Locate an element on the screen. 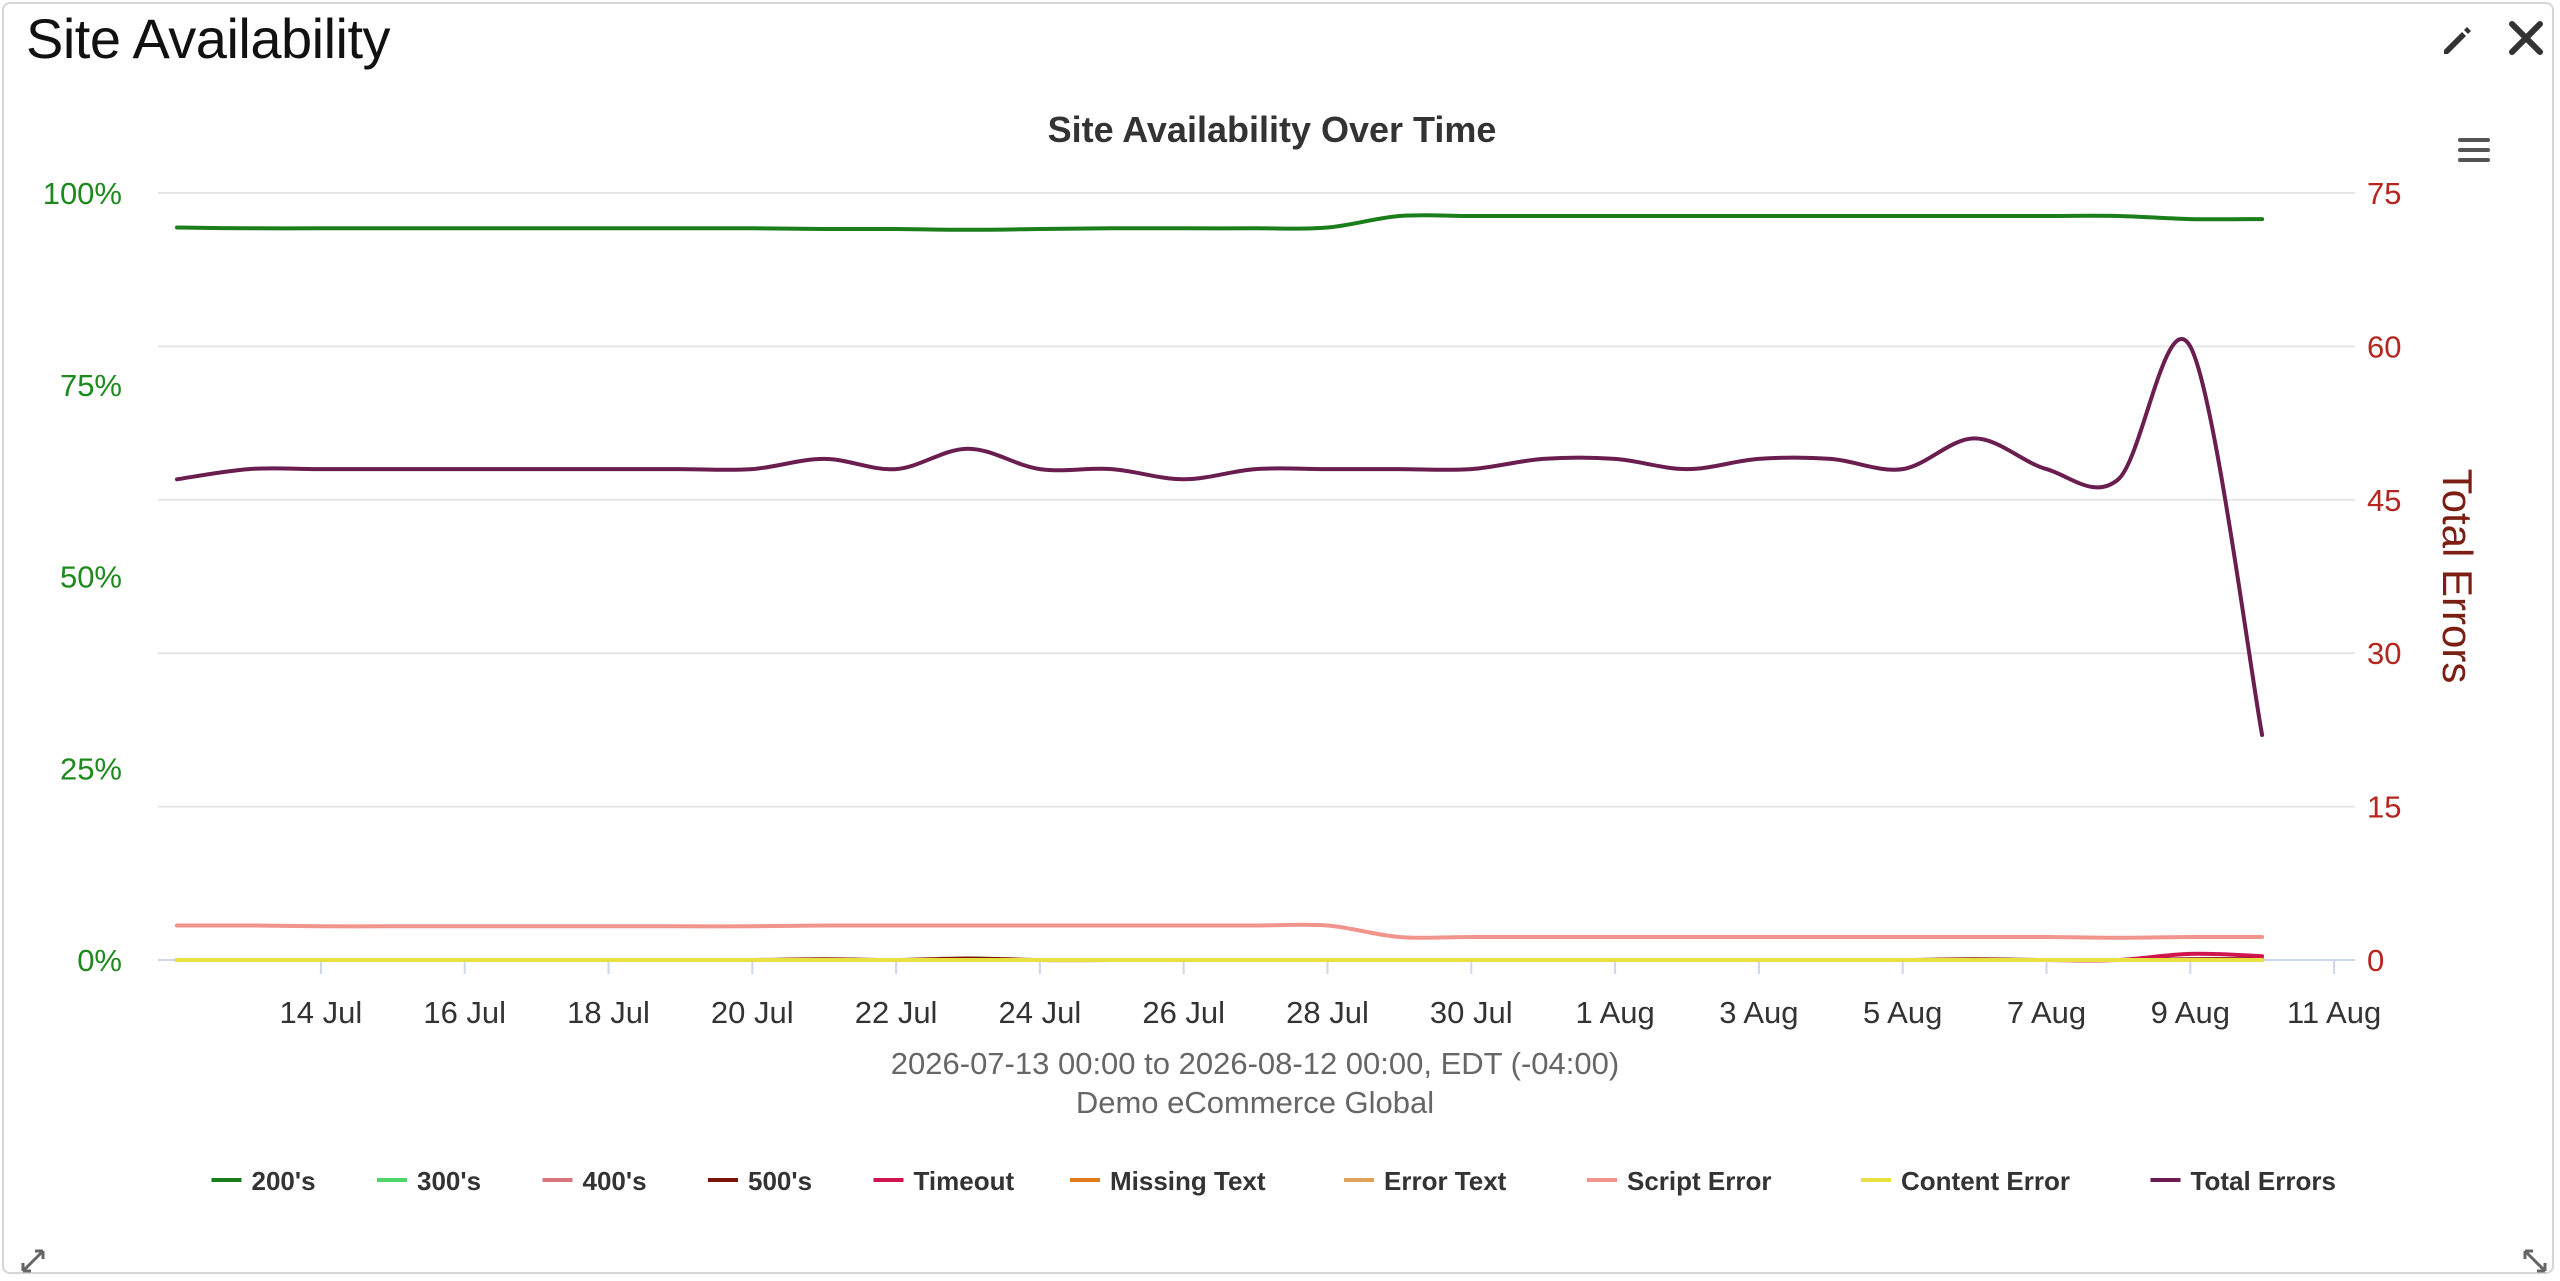  resize-corner-icon is located at coordinates (2535, 1261).